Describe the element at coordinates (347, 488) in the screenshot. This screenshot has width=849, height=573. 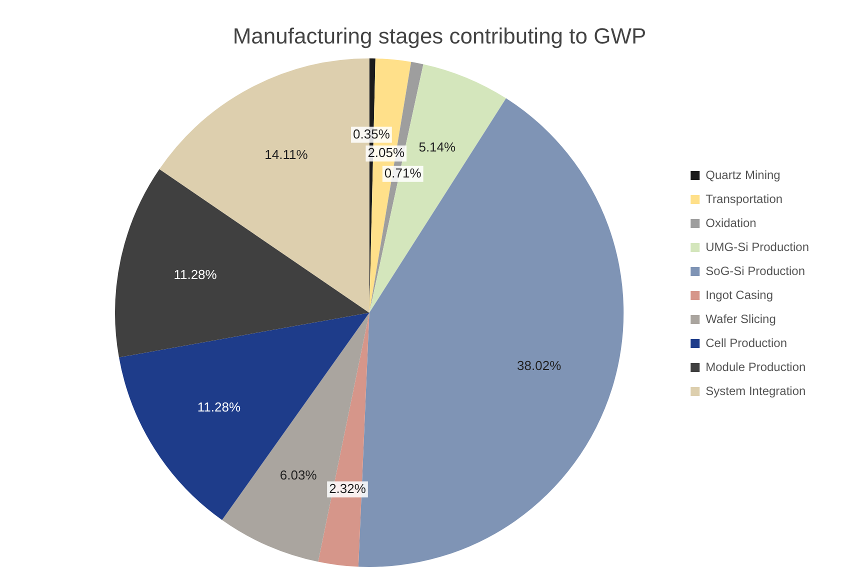
I see `data-label: 2.32%` at that location.